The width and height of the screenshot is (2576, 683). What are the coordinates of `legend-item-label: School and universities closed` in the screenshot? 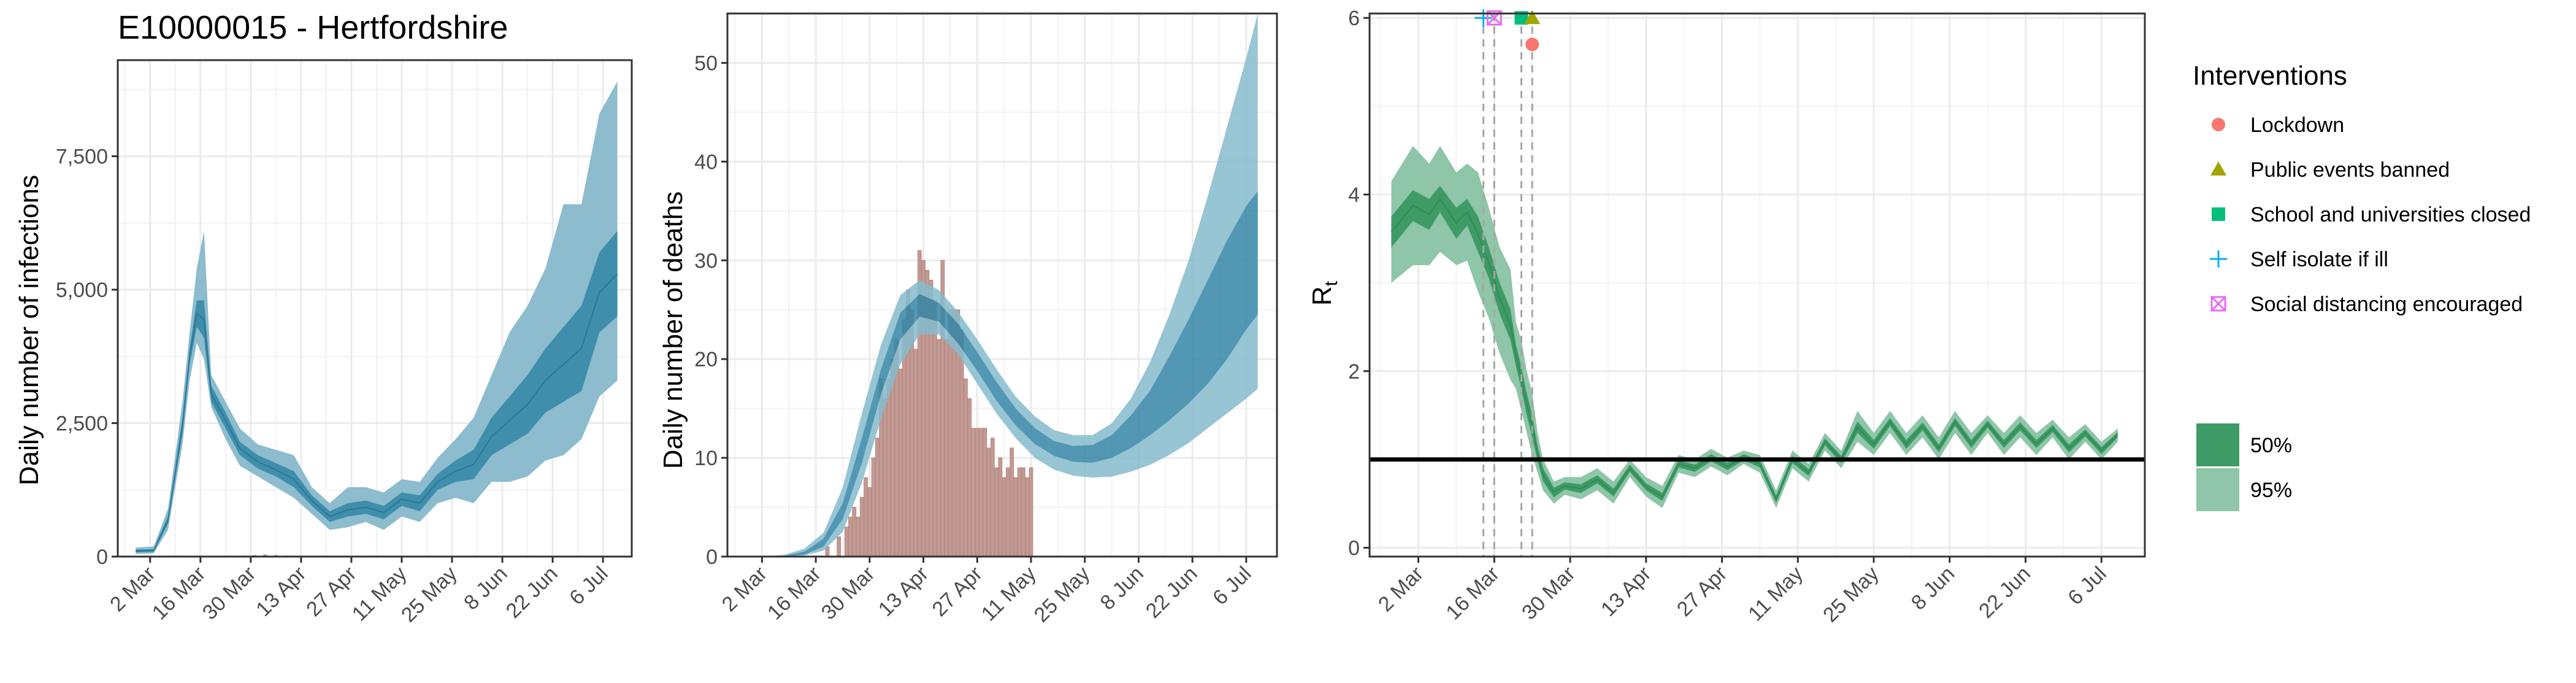 It's located at (2390, 214).